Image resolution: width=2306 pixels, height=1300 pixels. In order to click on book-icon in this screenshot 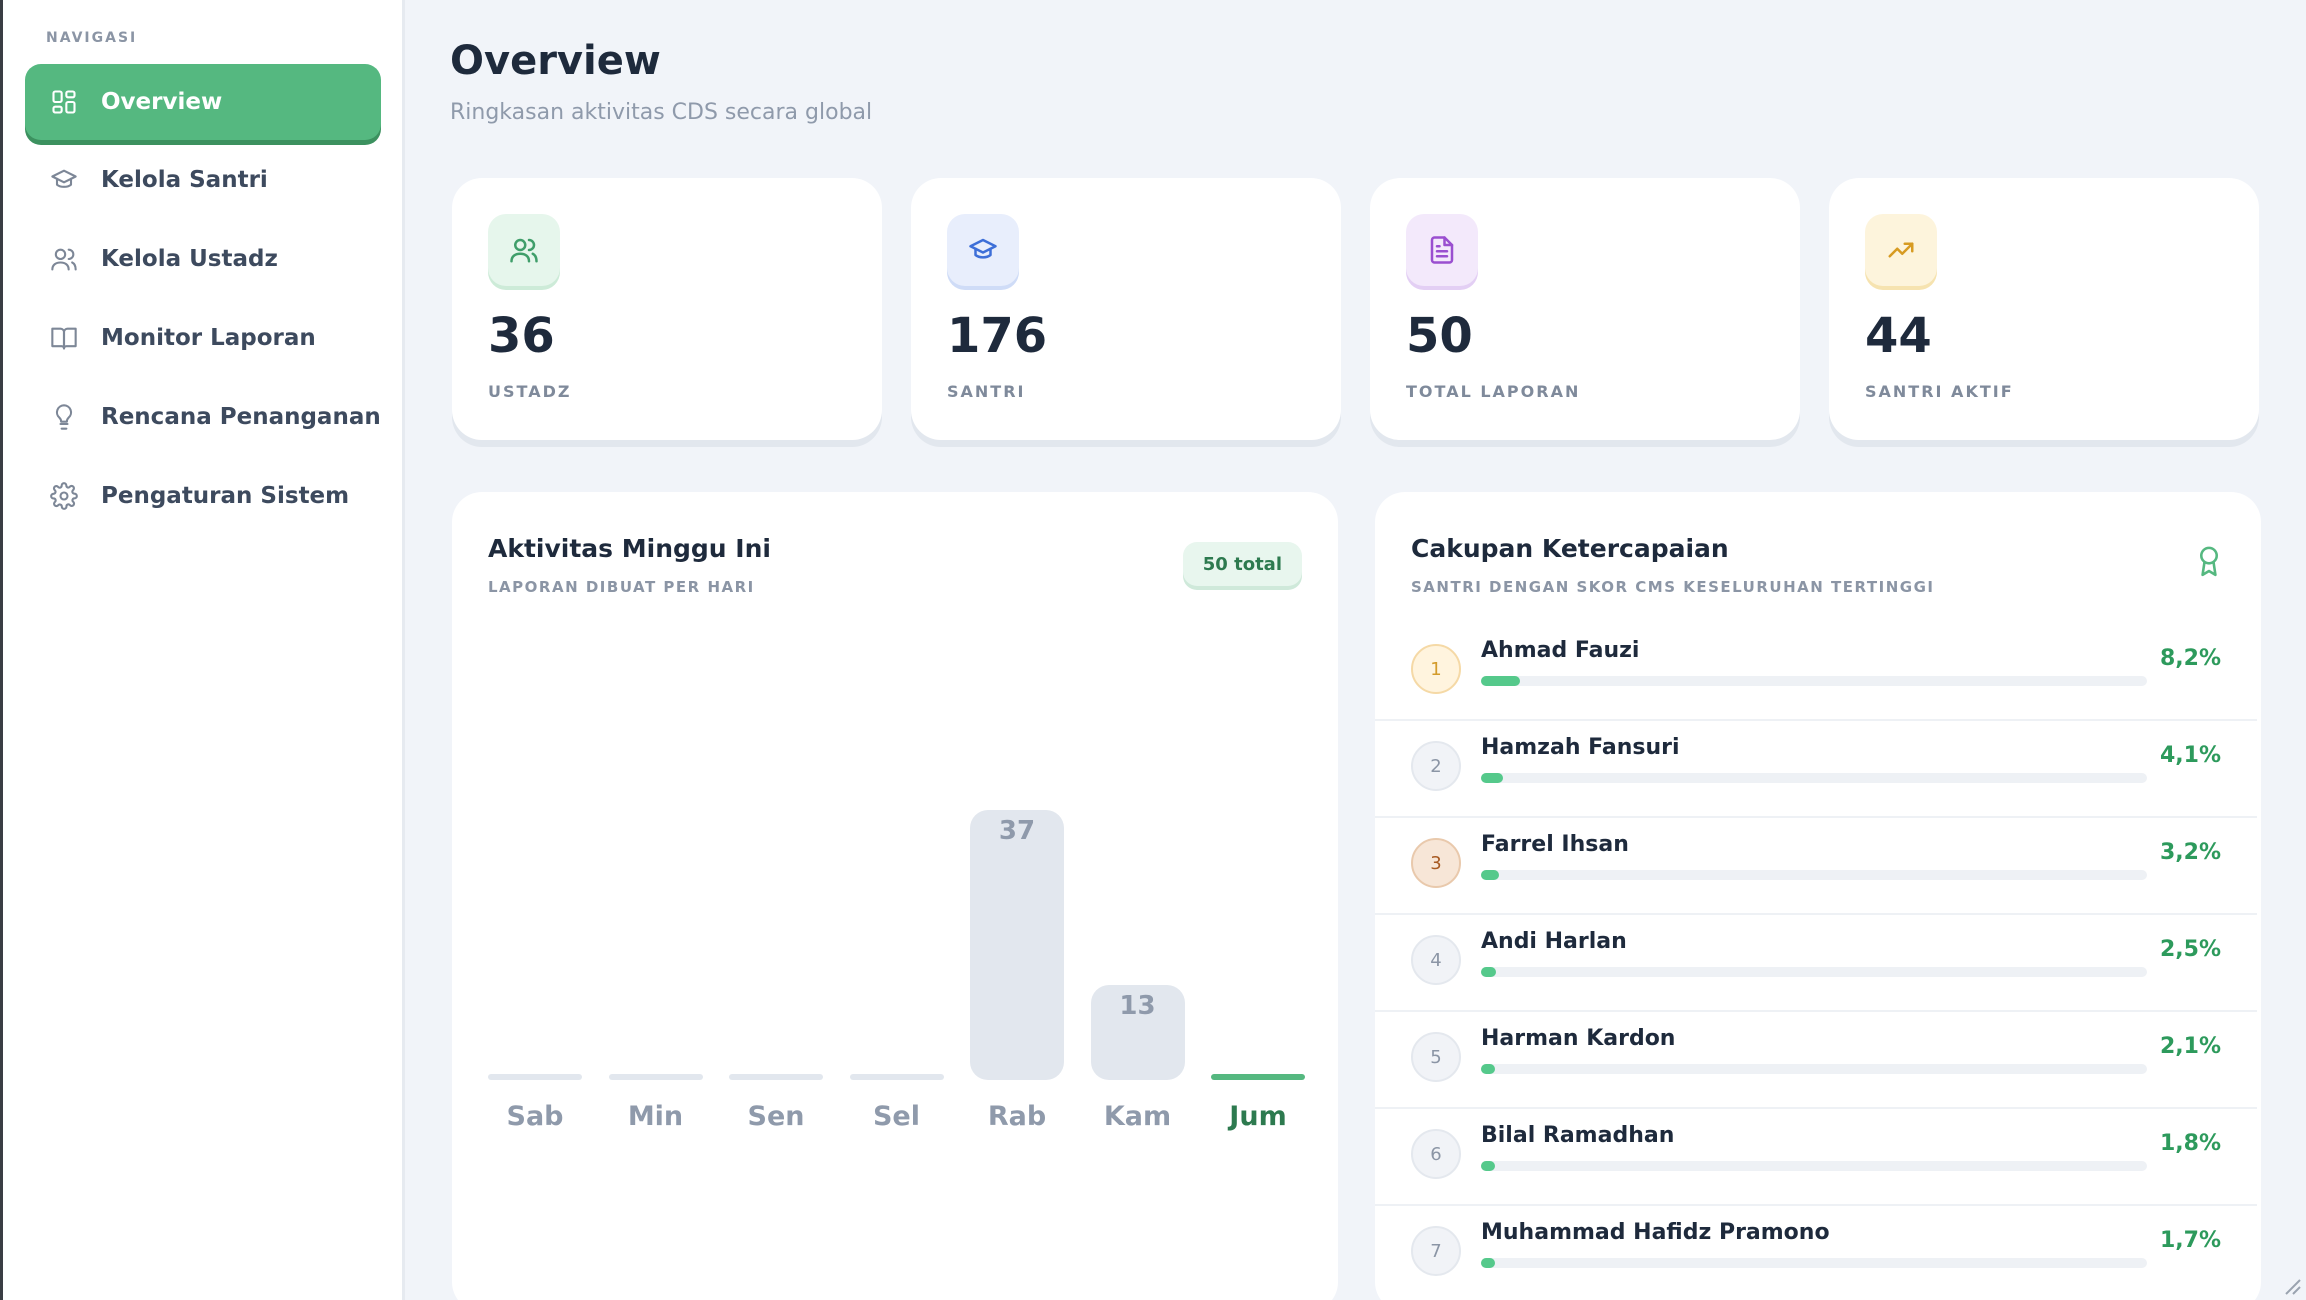, I will do `click(64, 338)`.